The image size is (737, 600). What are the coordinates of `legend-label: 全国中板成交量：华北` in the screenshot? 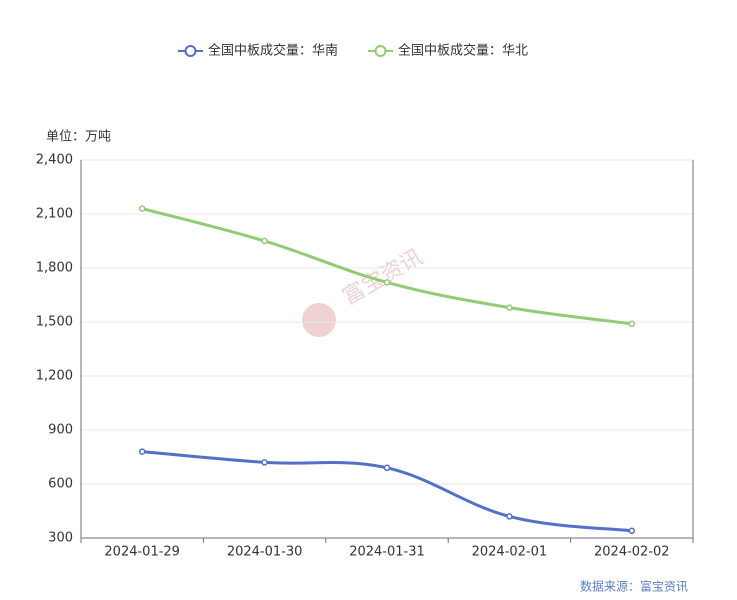 It's located at (463, 51).